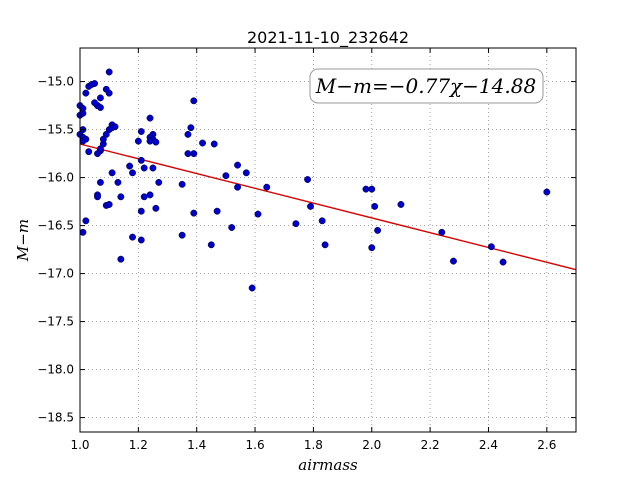 This screenshot has height=480, width=640. I want to click on y-tick-label: −17.0, so click(55, 274).